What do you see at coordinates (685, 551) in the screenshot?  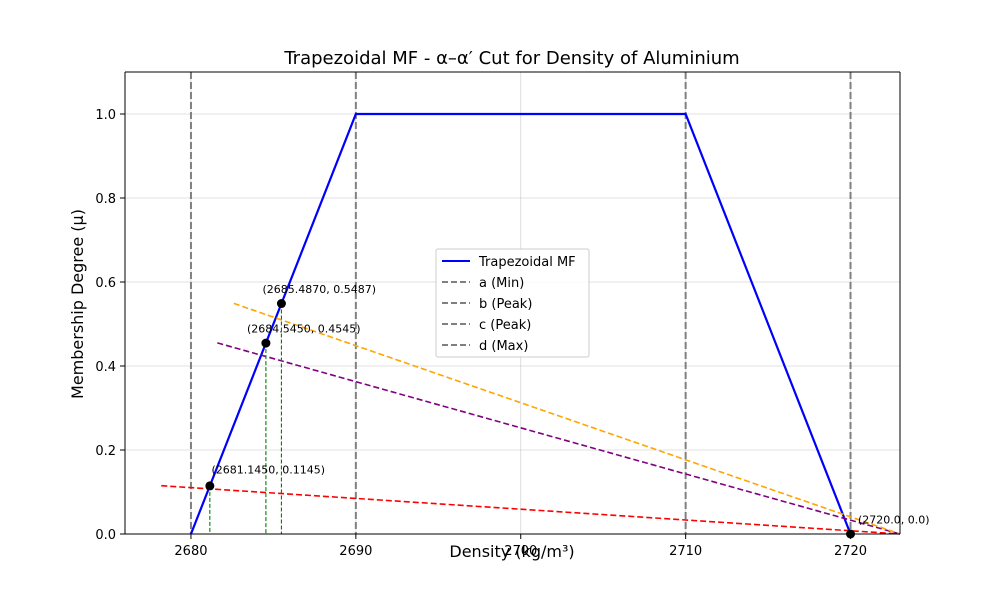 I see `x-tick-label-3: 2710` at bounding box center [685, 551].